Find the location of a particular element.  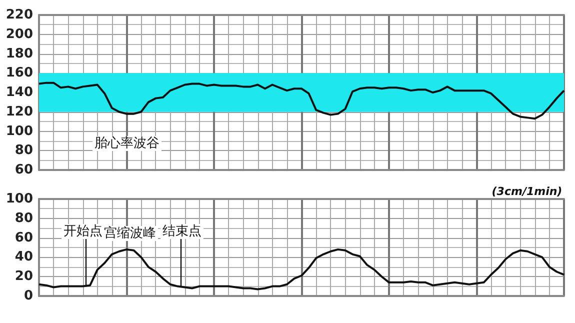

y-tick-label: 40 is located at coordinates (23, 257).